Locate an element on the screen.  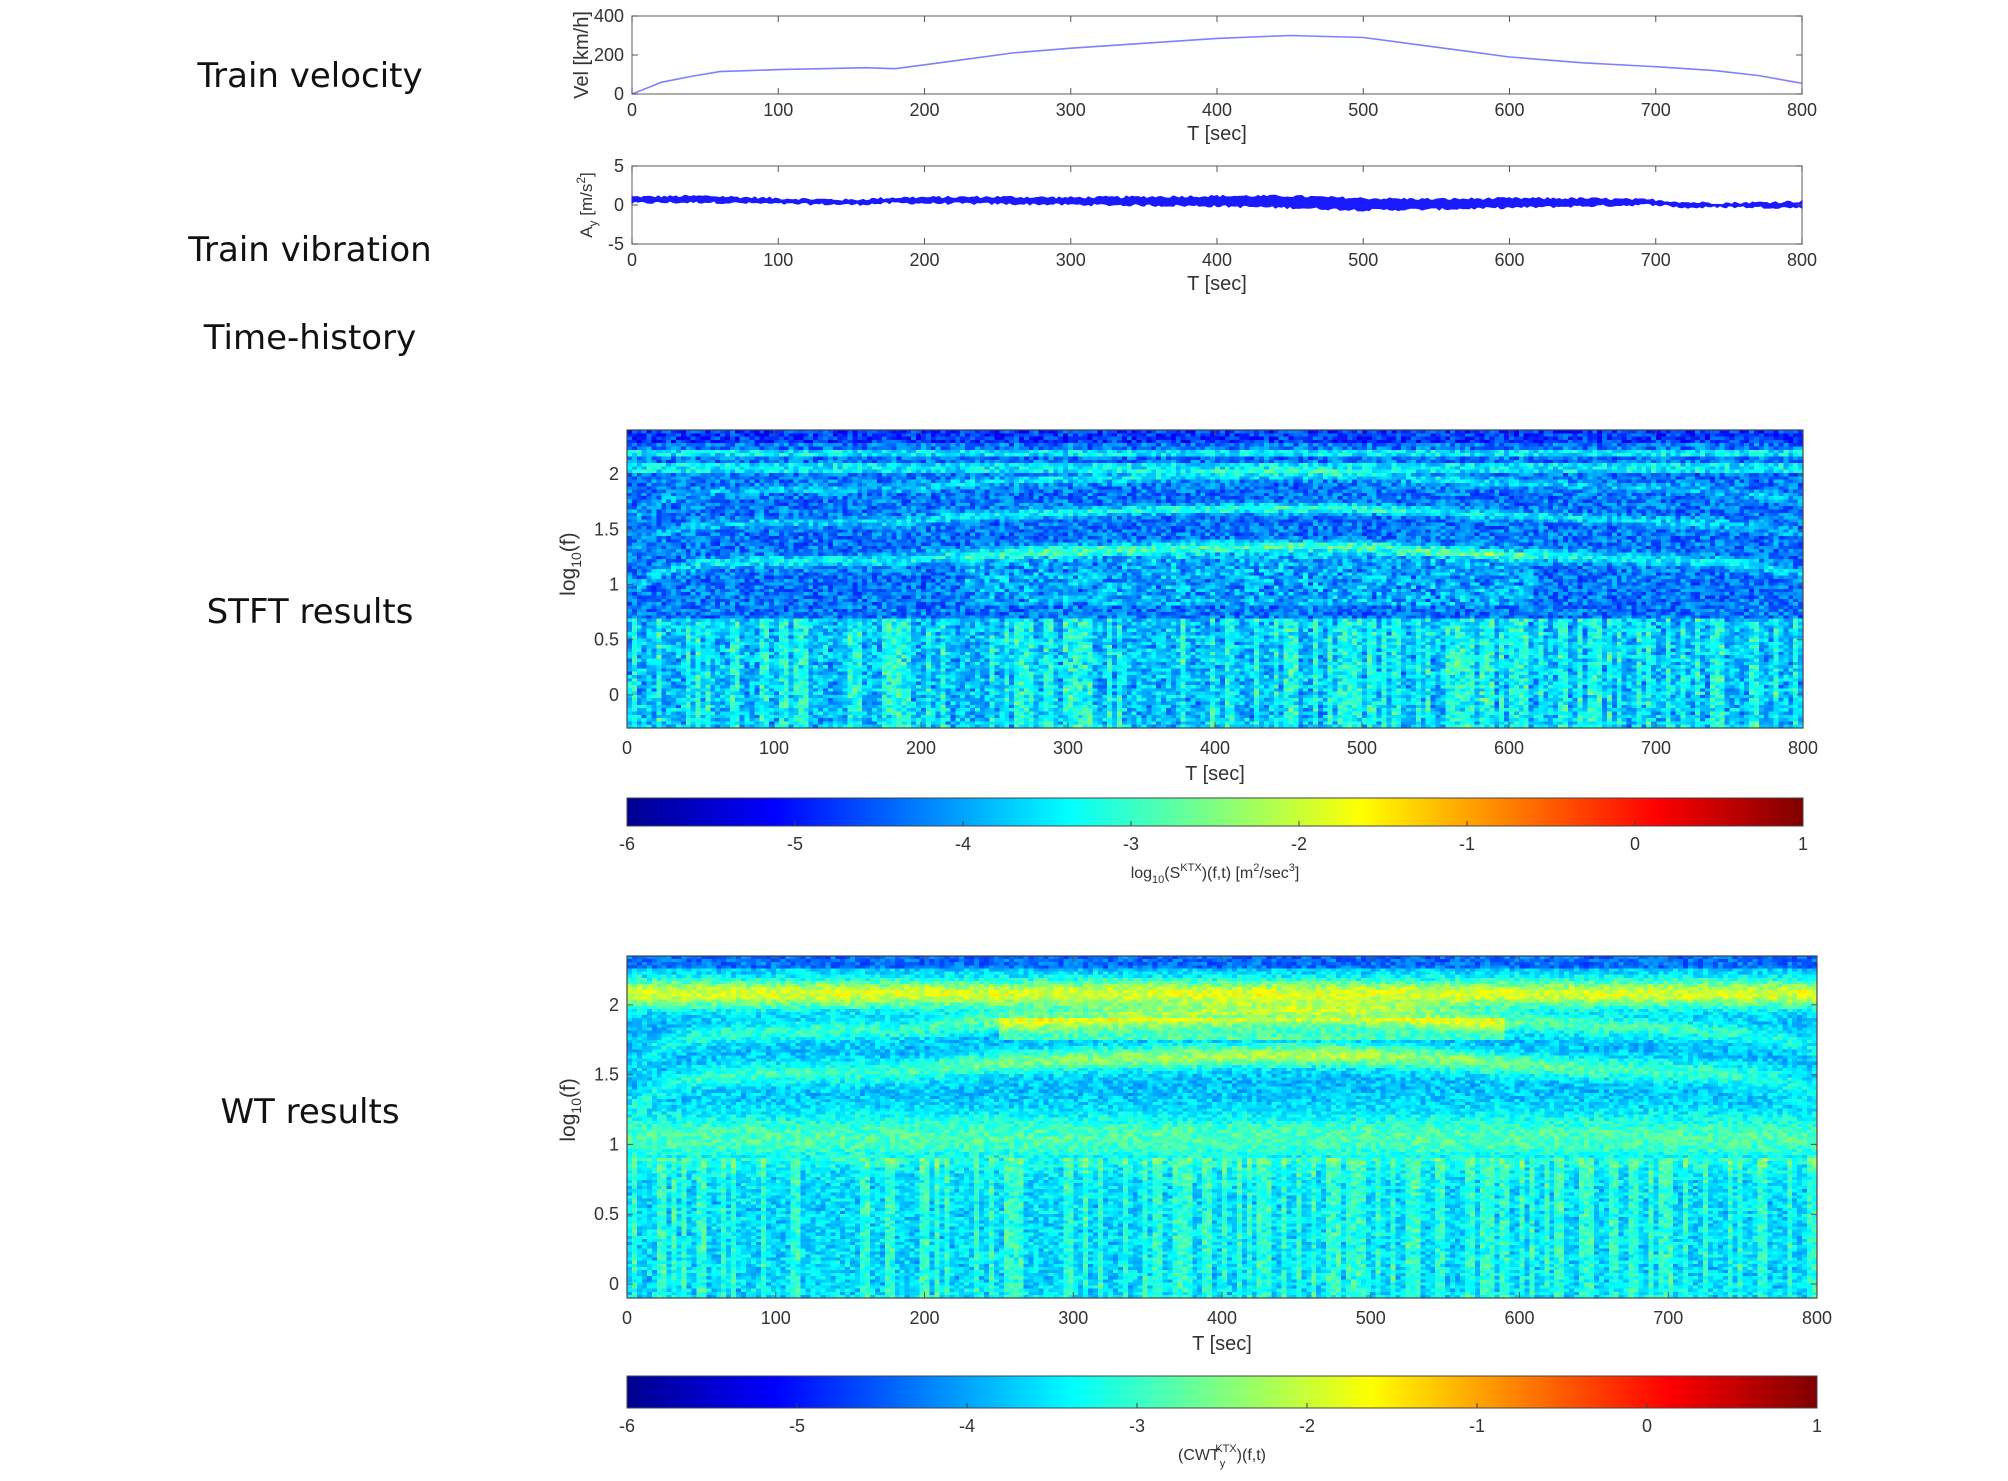
y-tick-label: -5 is located at coordinates (616, 244).